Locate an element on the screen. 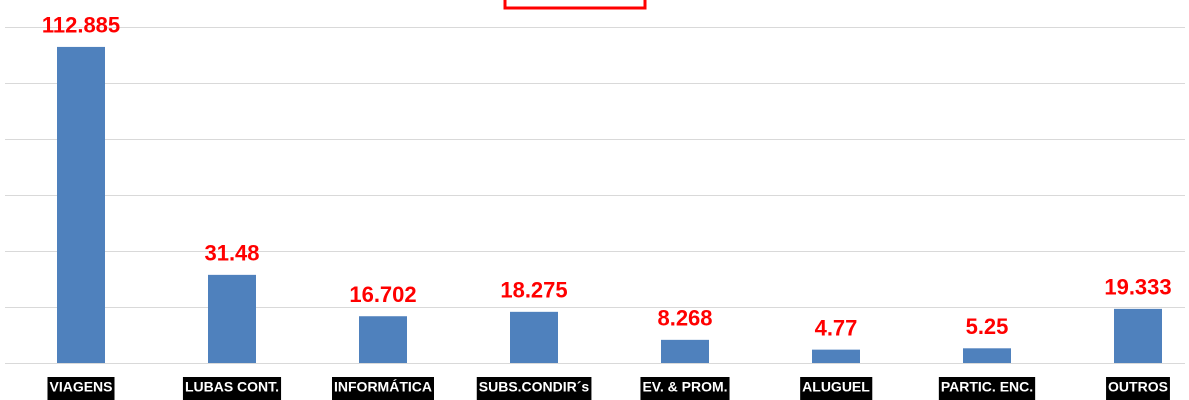 This screenshot has height=400, width=1189. x-tick-label: ALUGUEL is located at coordinates (836, 387).